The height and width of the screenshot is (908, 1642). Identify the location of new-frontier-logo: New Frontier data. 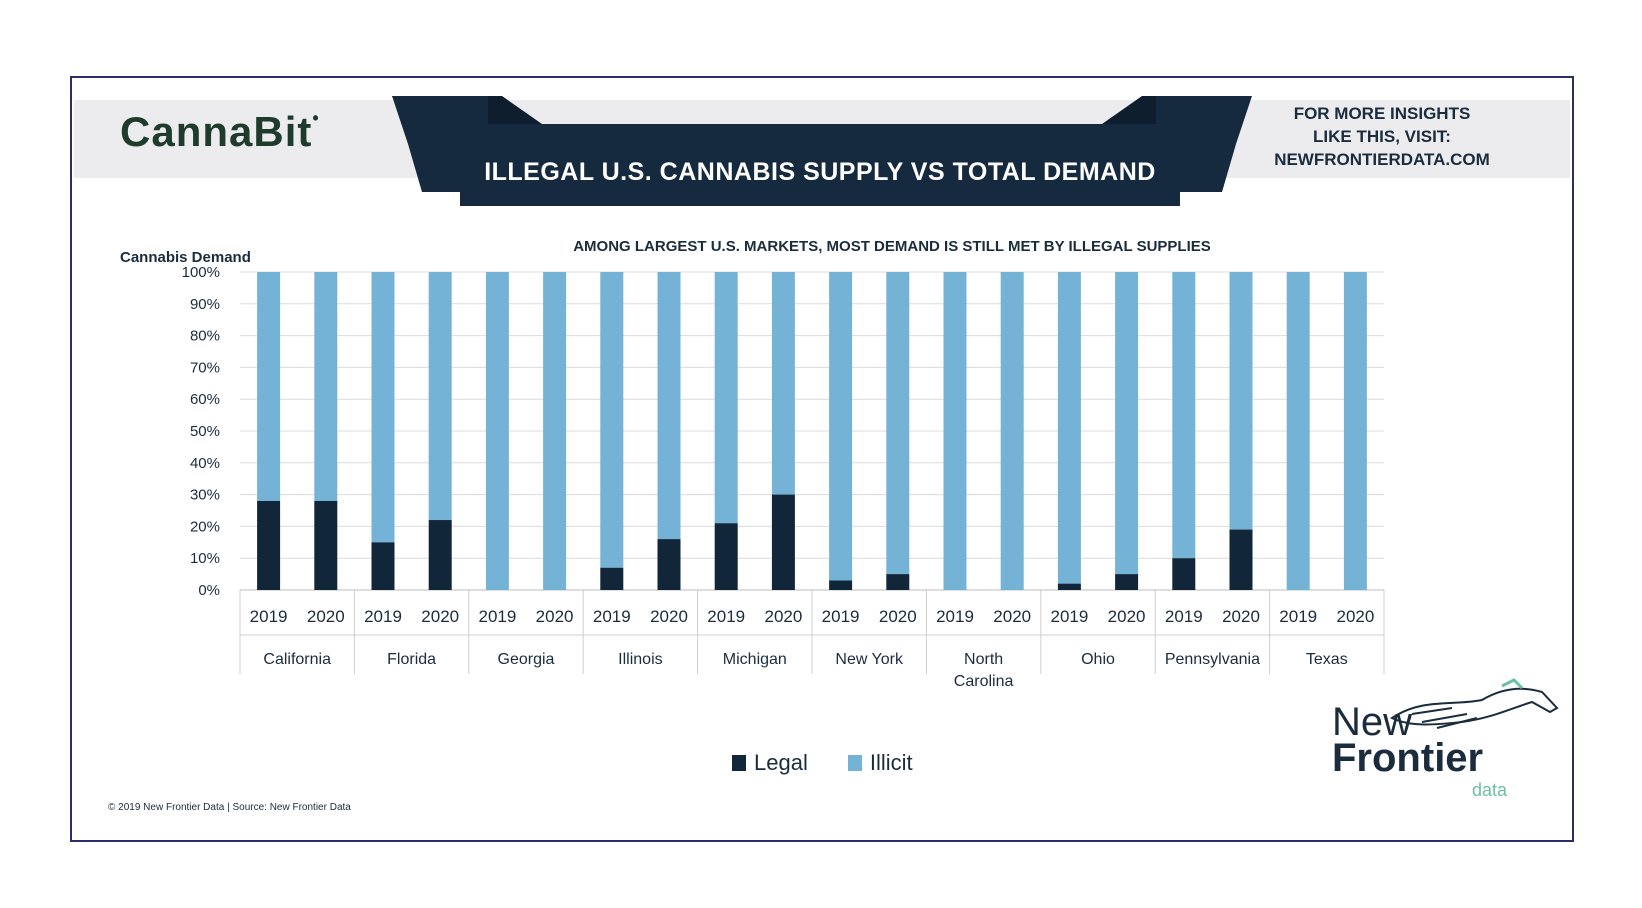
(1440, 740).